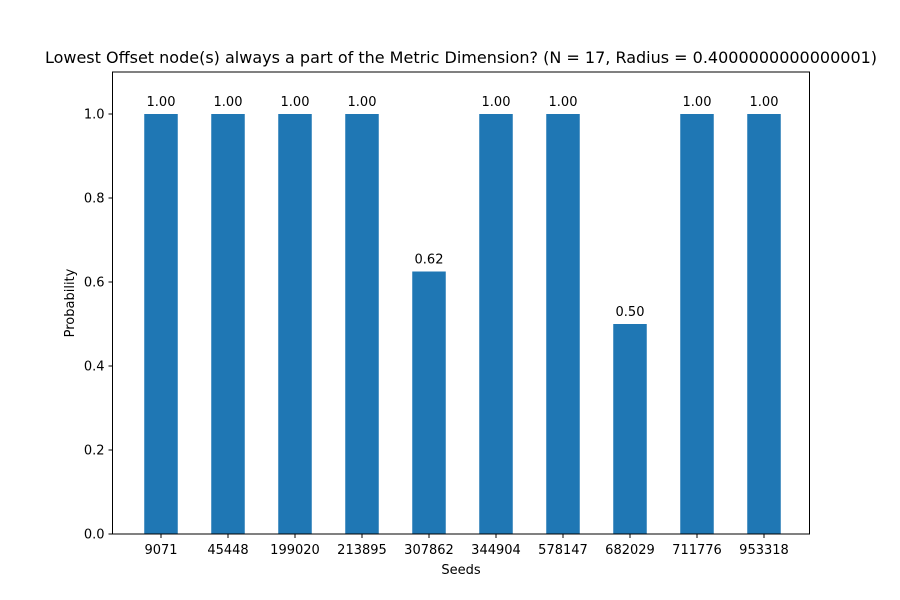  I want to click on y-axis-ticks: 0.0 0.2 0.4 0.6 0.8 1.0, so click(98, 325).